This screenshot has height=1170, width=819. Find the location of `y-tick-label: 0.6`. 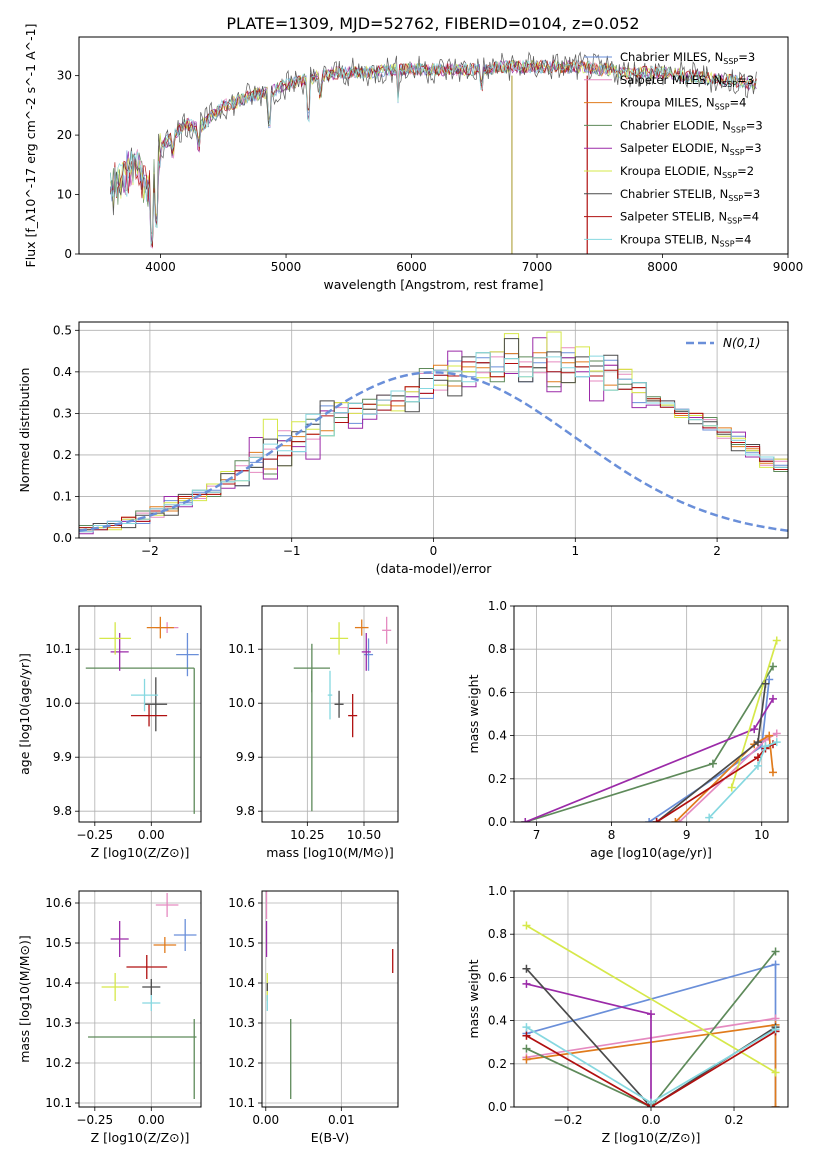

y-tick-label: 0.6 is located at coordinates (497, 977).